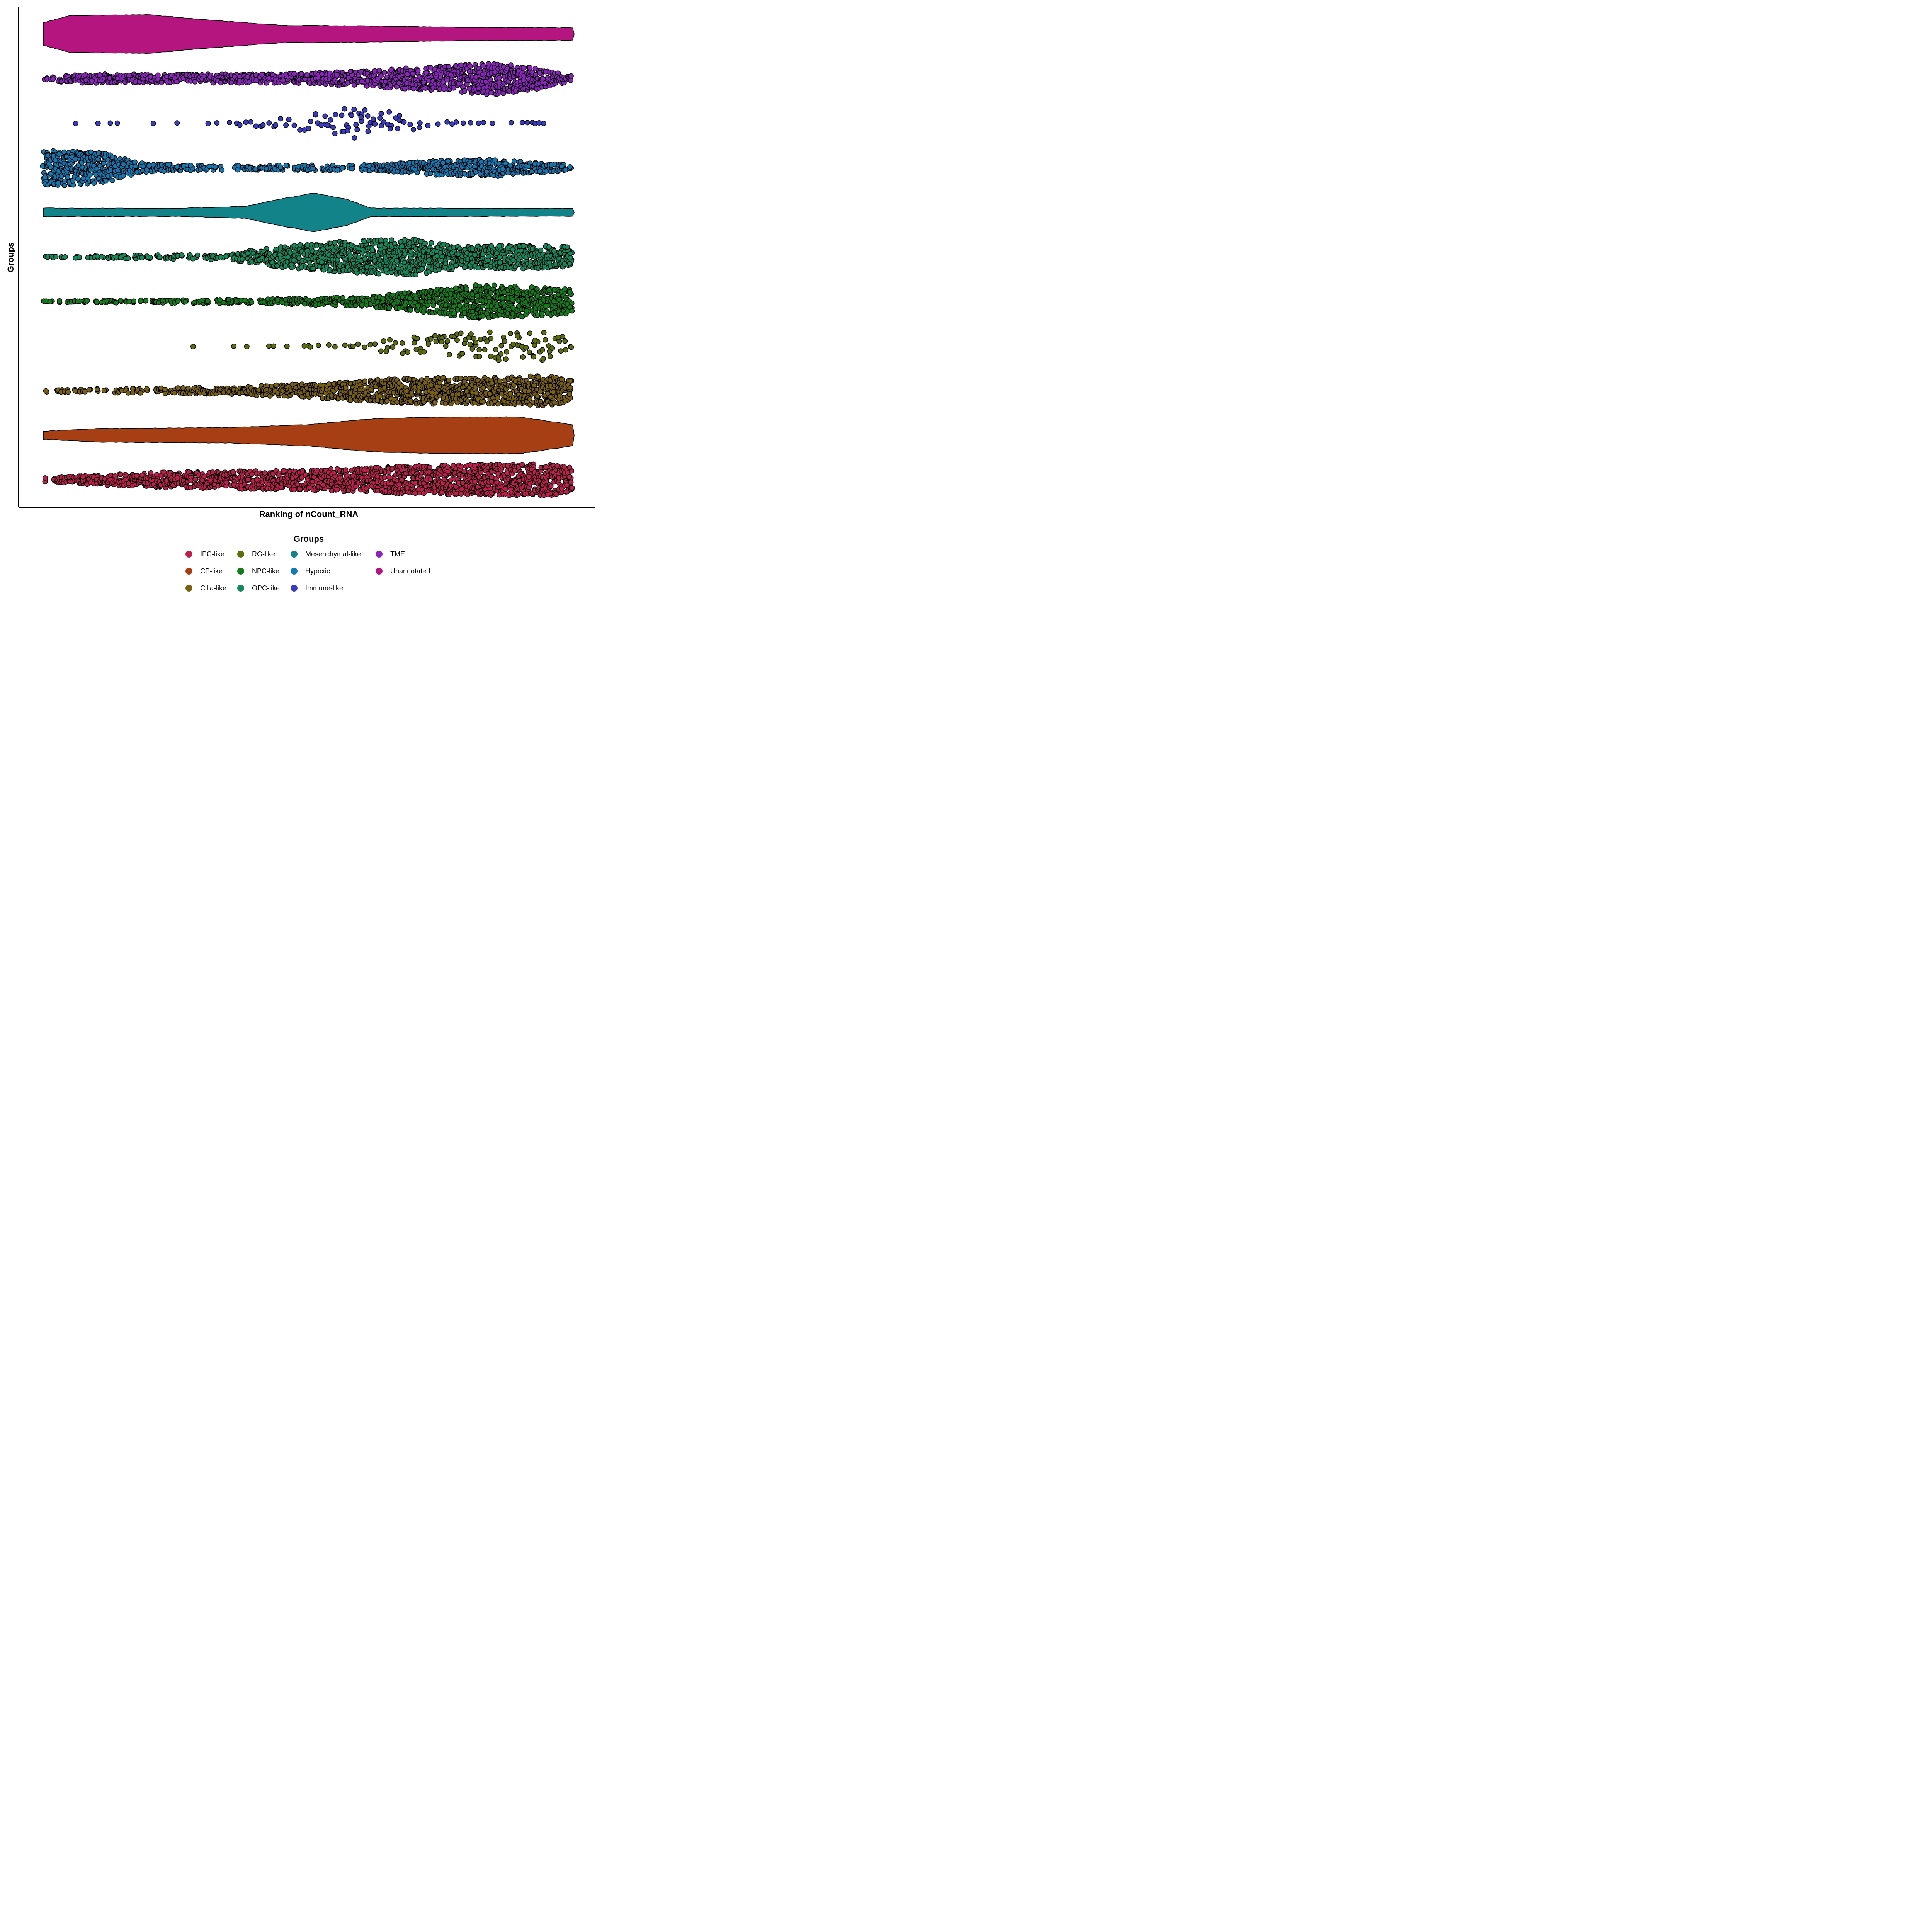  What do you see at coordinates (309, 34) in the screenshot?
I see `group-unannotated` at bounding box center [309, 34].